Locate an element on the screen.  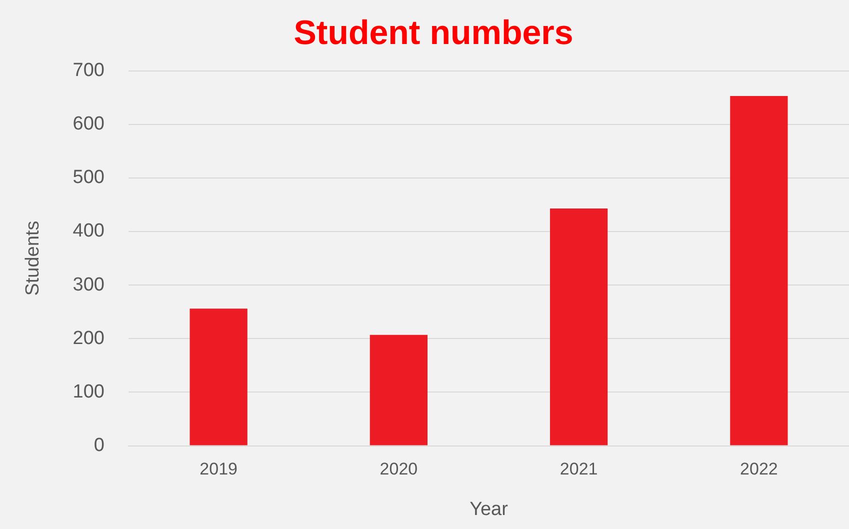
y-tick-label: 700 is located at coordinates (88, 71).